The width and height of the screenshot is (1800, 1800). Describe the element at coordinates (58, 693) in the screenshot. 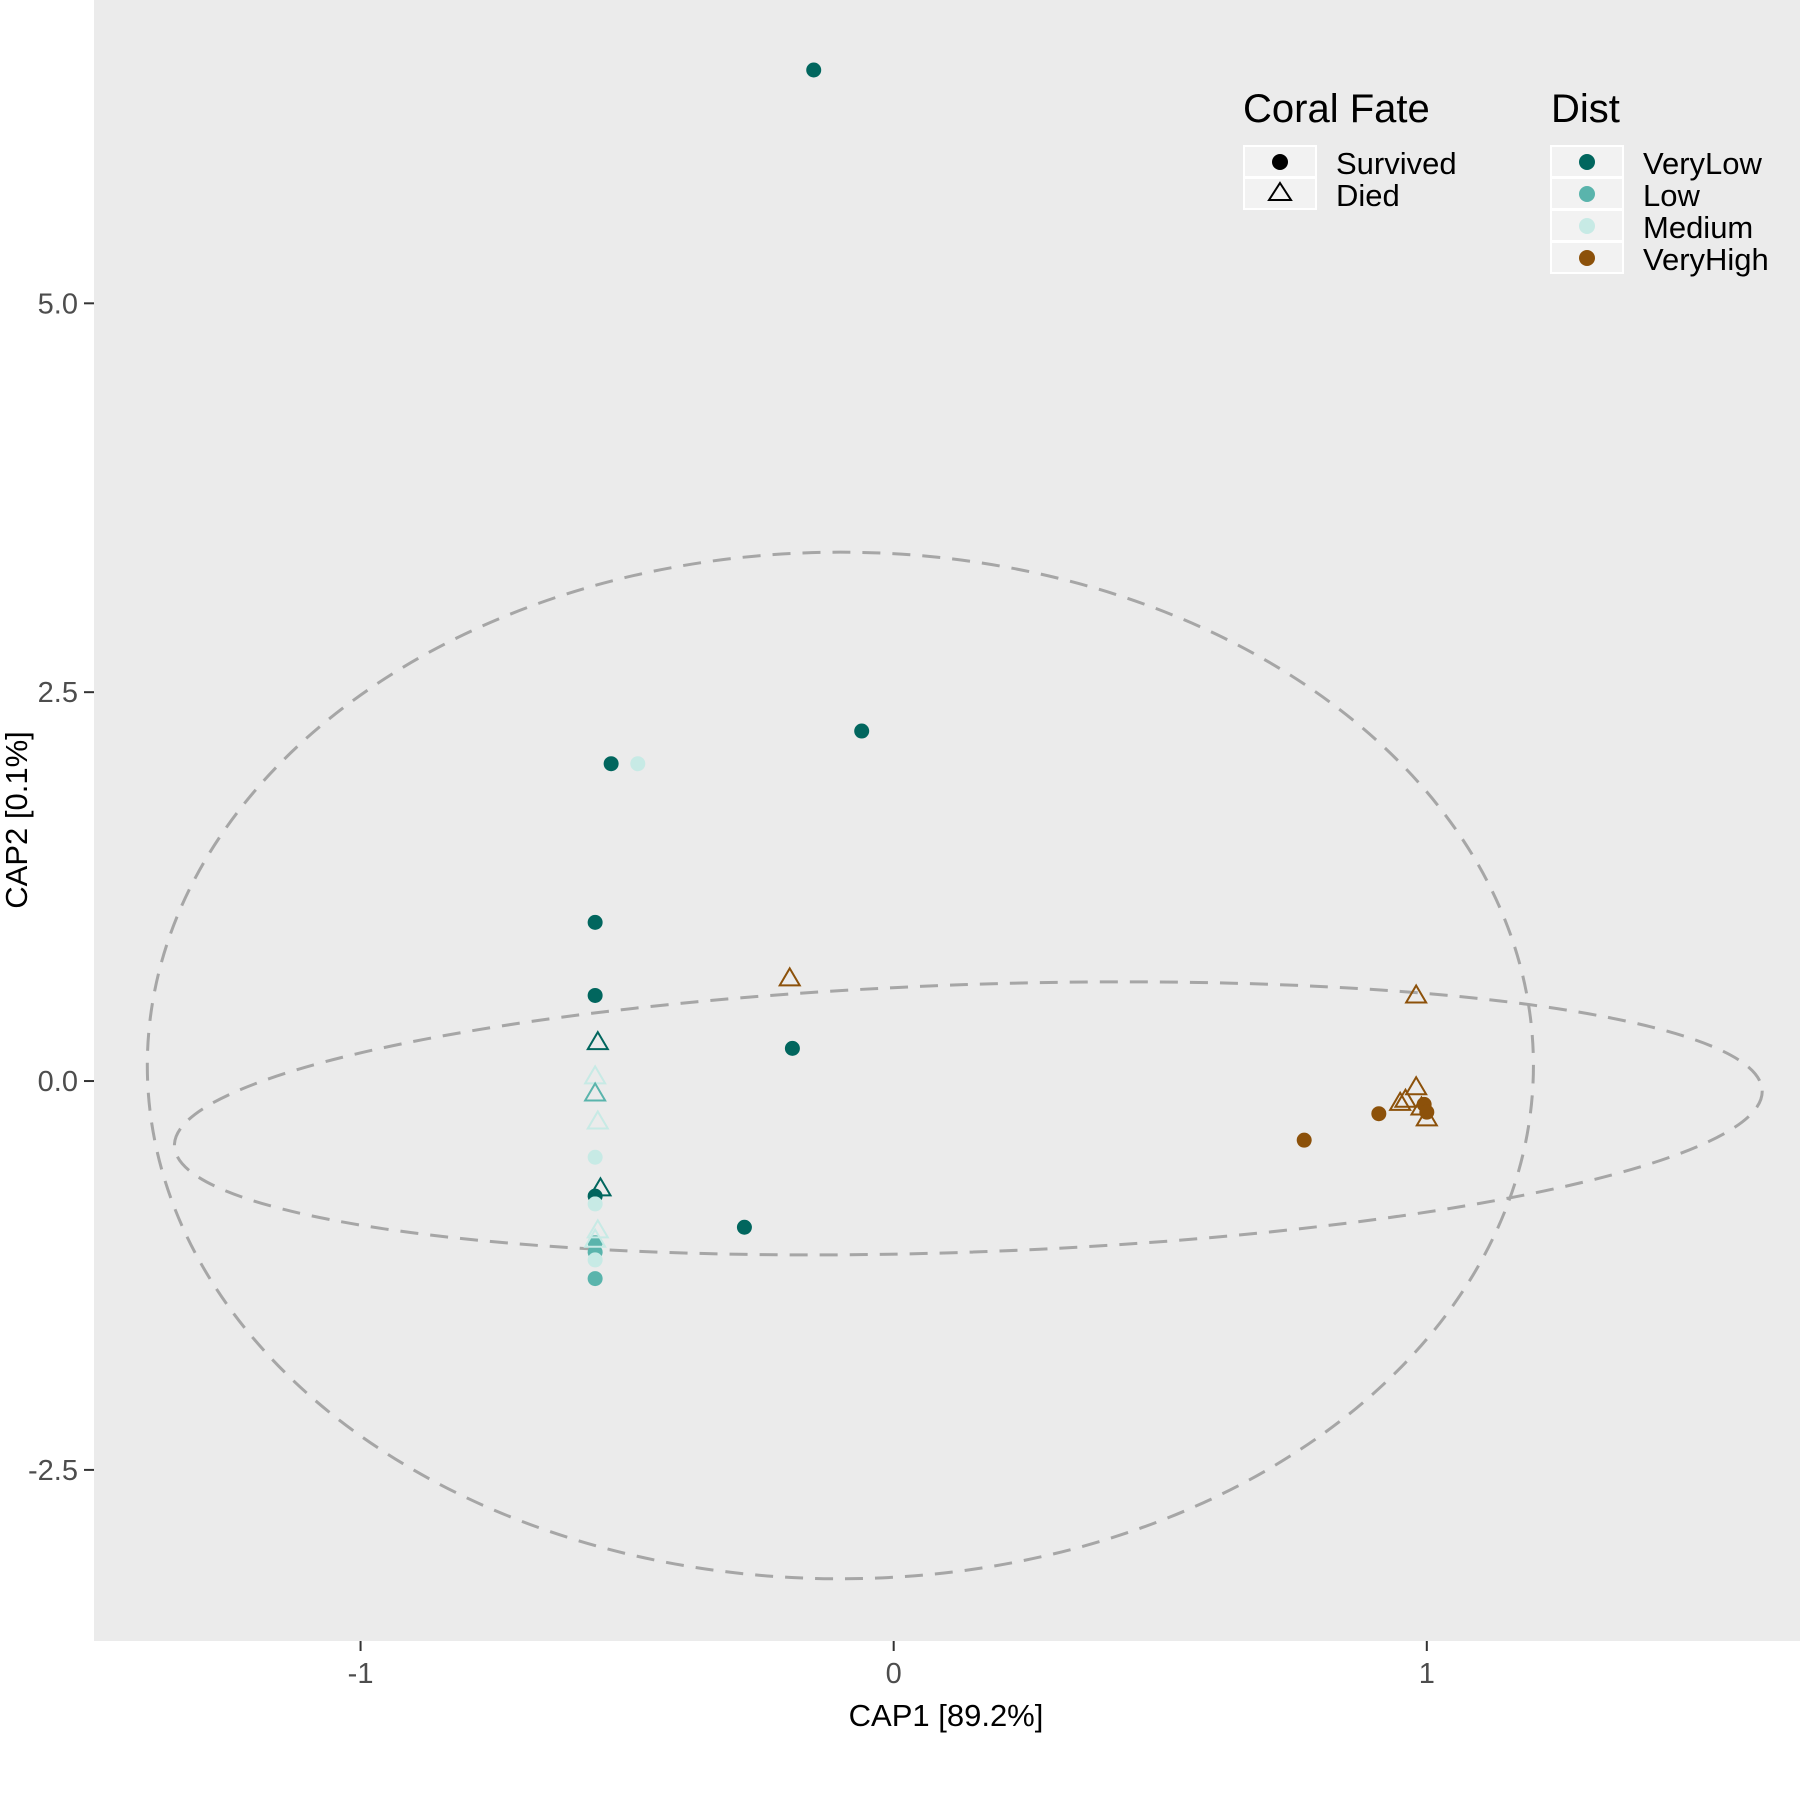

I see `y-tick-label: 2.5` at that location.